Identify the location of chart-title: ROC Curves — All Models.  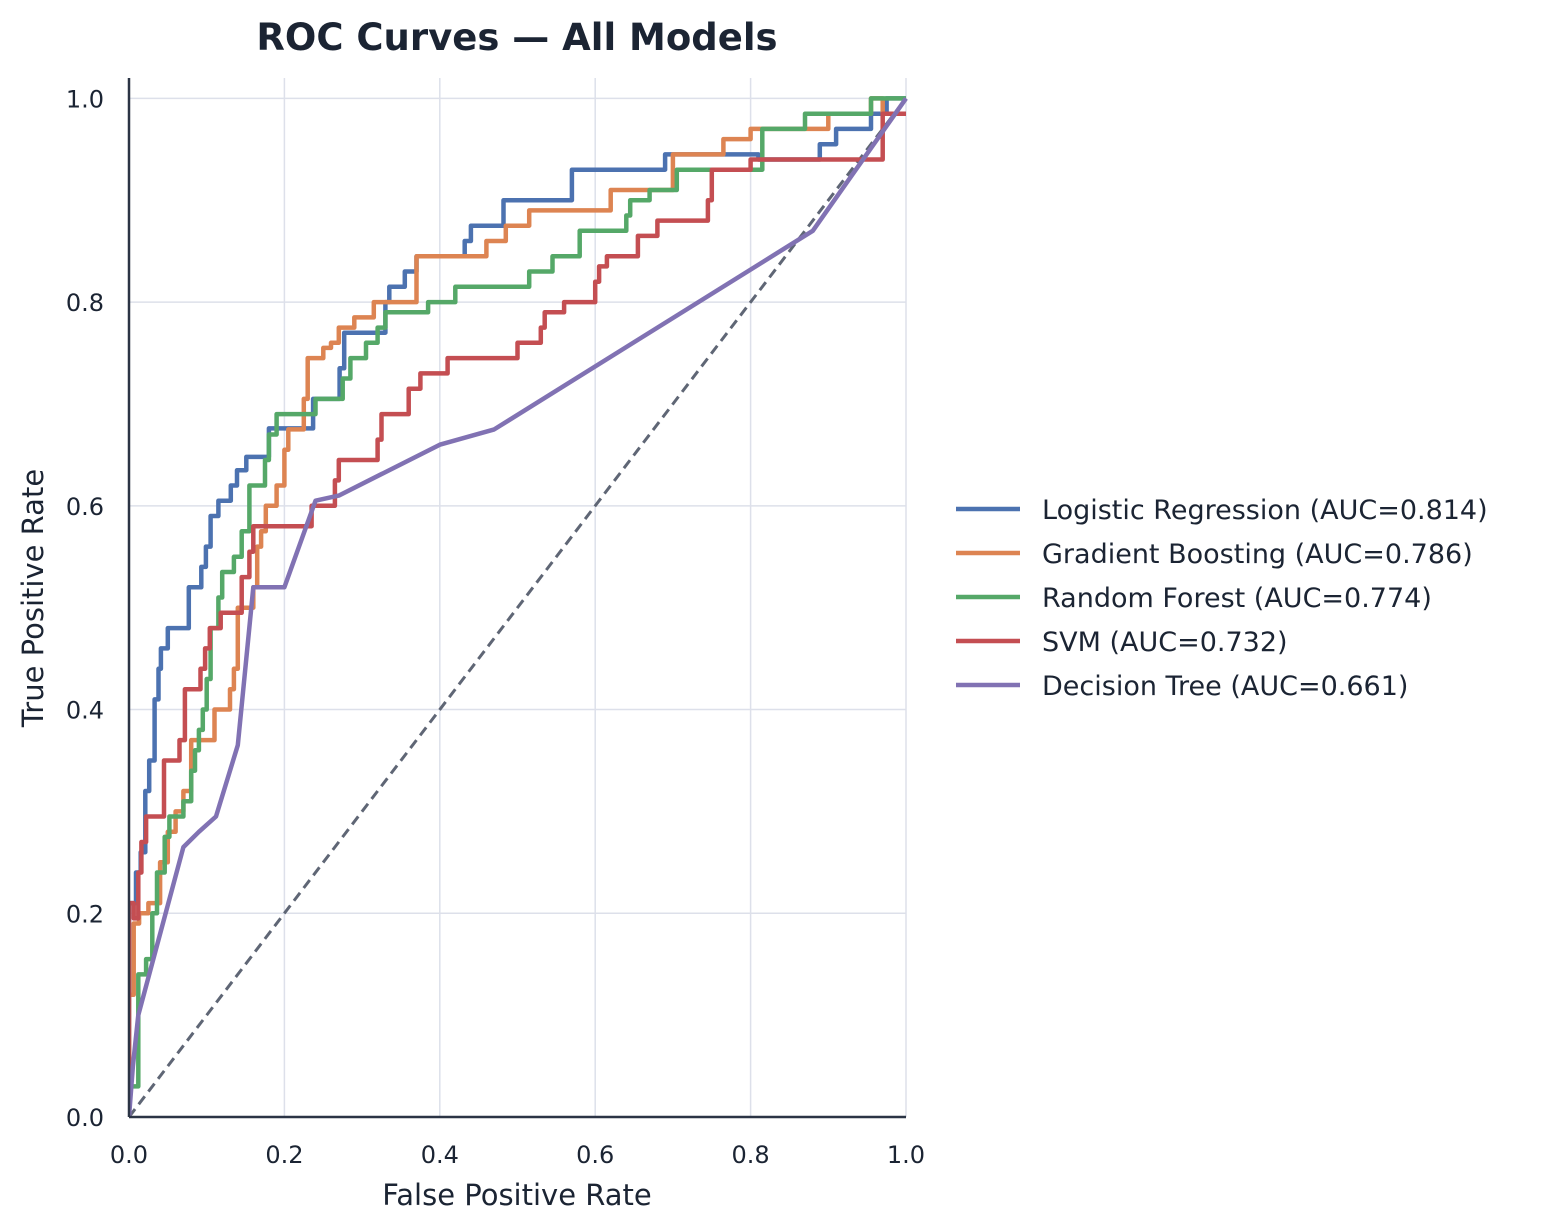
(516, 37).